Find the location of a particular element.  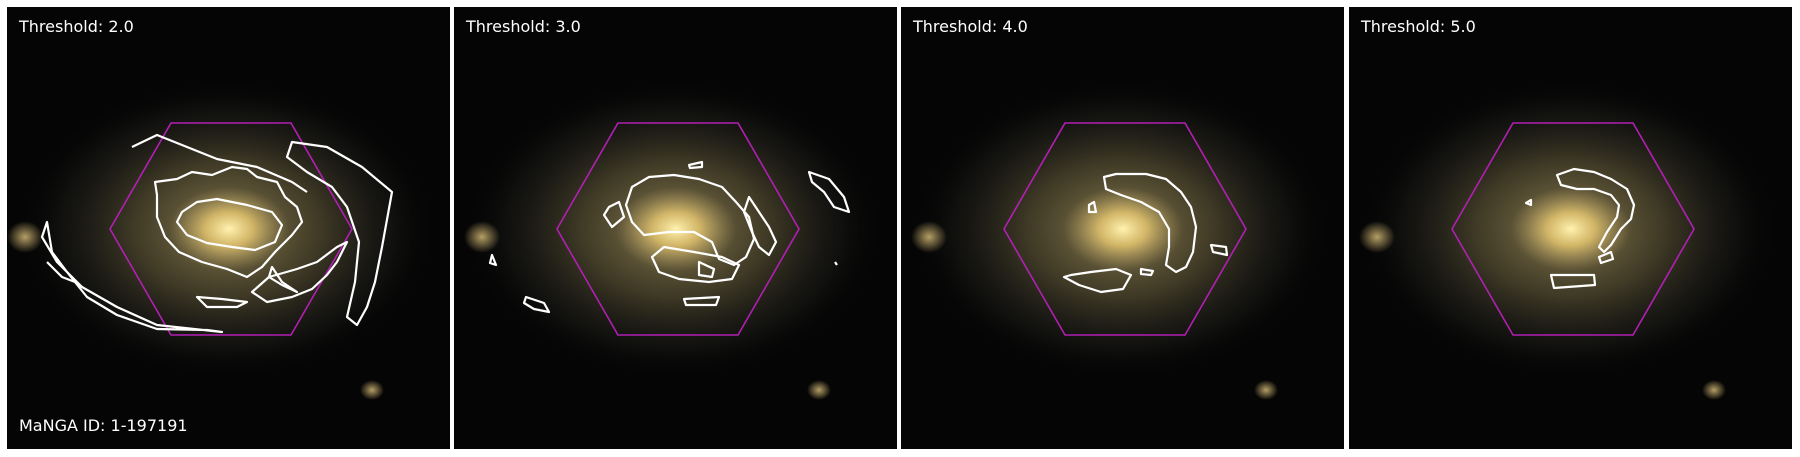

threshold-label: Threshold: 5.0 is located at coordinates (1418, 26).